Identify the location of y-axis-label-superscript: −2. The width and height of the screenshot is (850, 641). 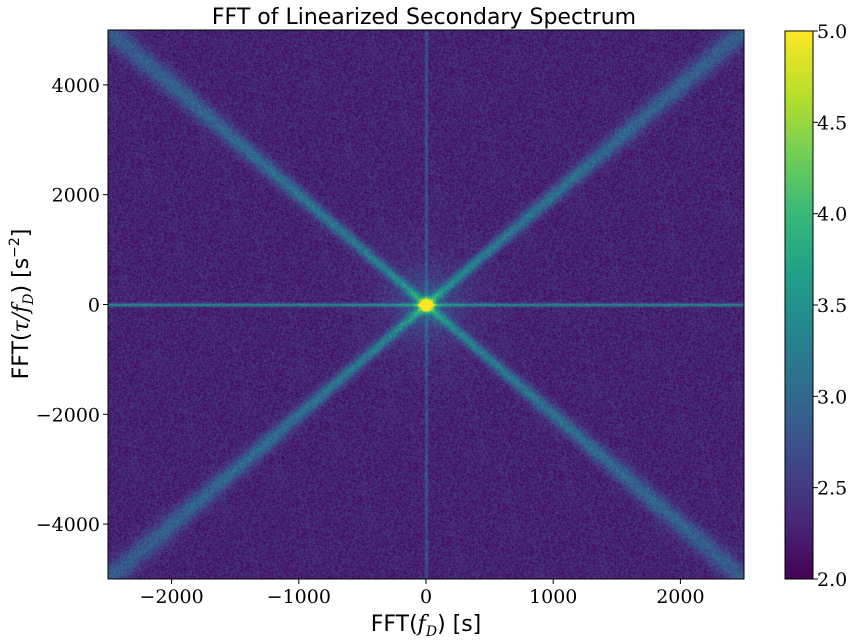
(15, 247).